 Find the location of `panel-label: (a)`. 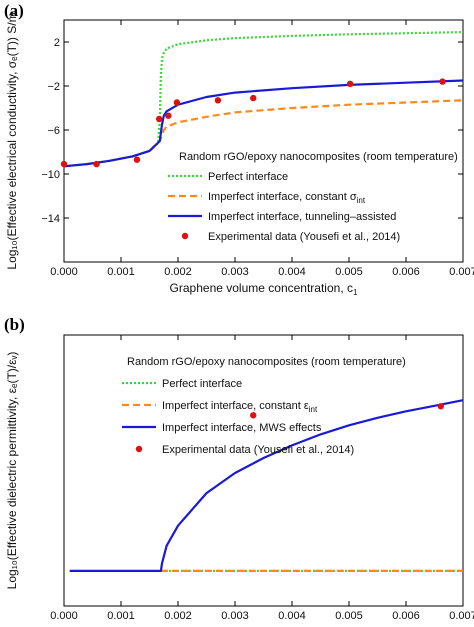

panel-label: (a) is located at coordinates (14, 10).